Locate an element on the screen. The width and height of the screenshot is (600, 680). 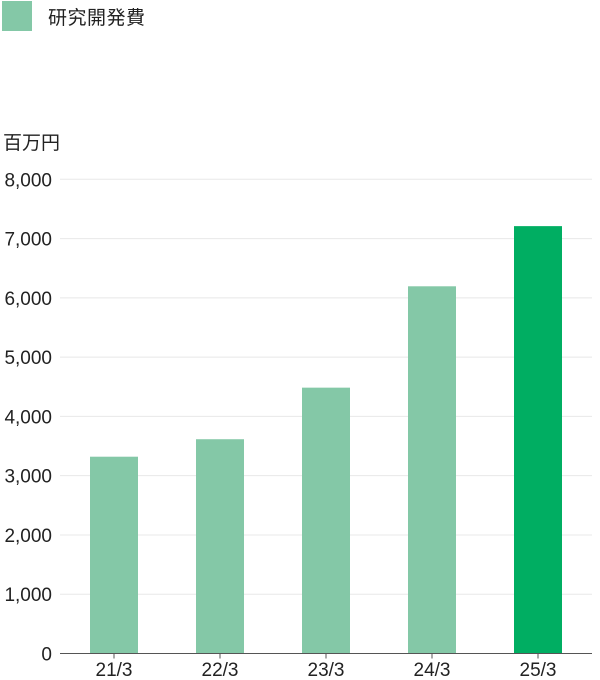
y-tick-label: 8,000 is located at coordinates (28, 180).